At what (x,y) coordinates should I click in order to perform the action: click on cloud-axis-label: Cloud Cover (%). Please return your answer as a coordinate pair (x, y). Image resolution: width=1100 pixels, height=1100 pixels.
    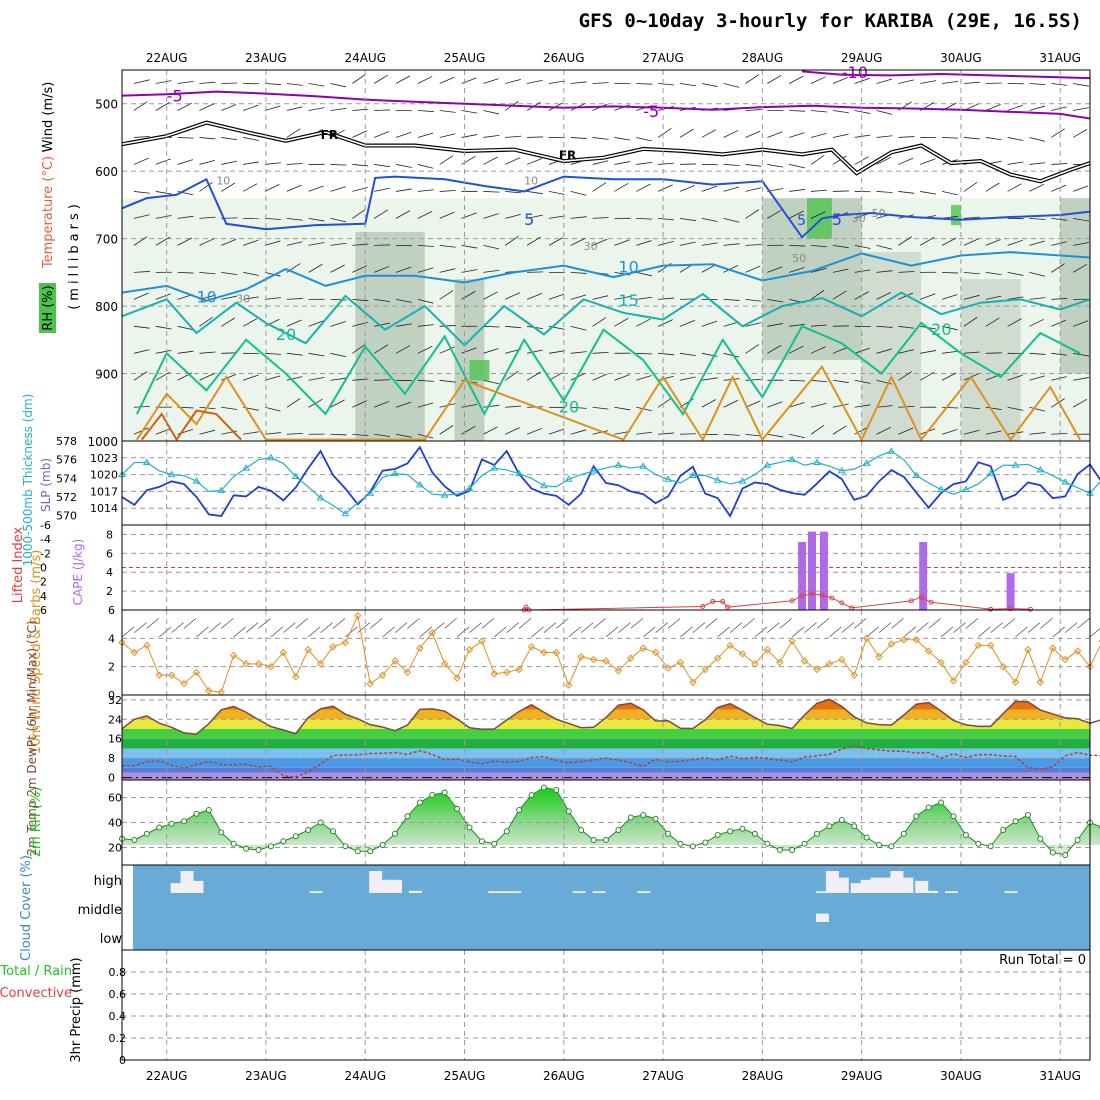
    Looking at the image, I should click on (26, 908).